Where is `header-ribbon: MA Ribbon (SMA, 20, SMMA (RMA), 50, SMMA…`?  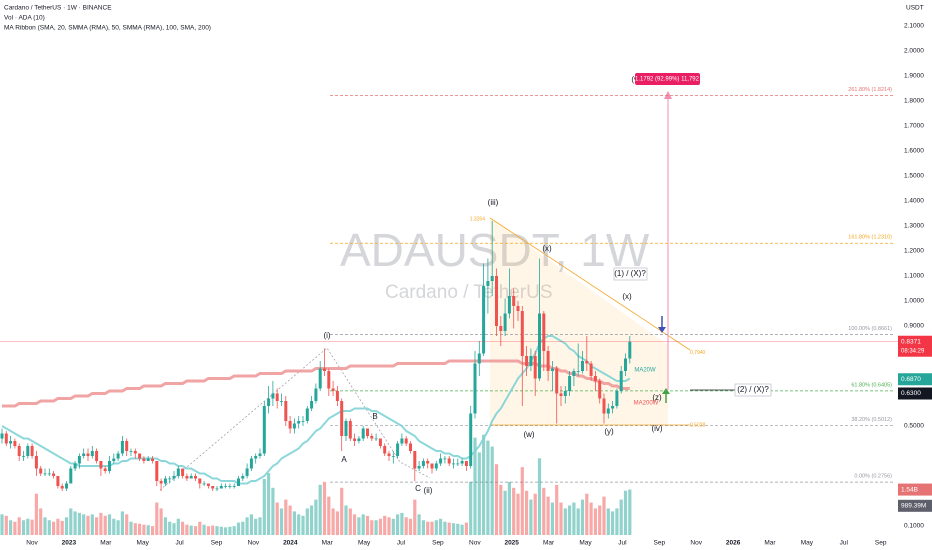
header-ribbon: MA Ribbon (SMA, 20, SMMA (RMA), 50, SMMA… is located at coordinates (107, 28).